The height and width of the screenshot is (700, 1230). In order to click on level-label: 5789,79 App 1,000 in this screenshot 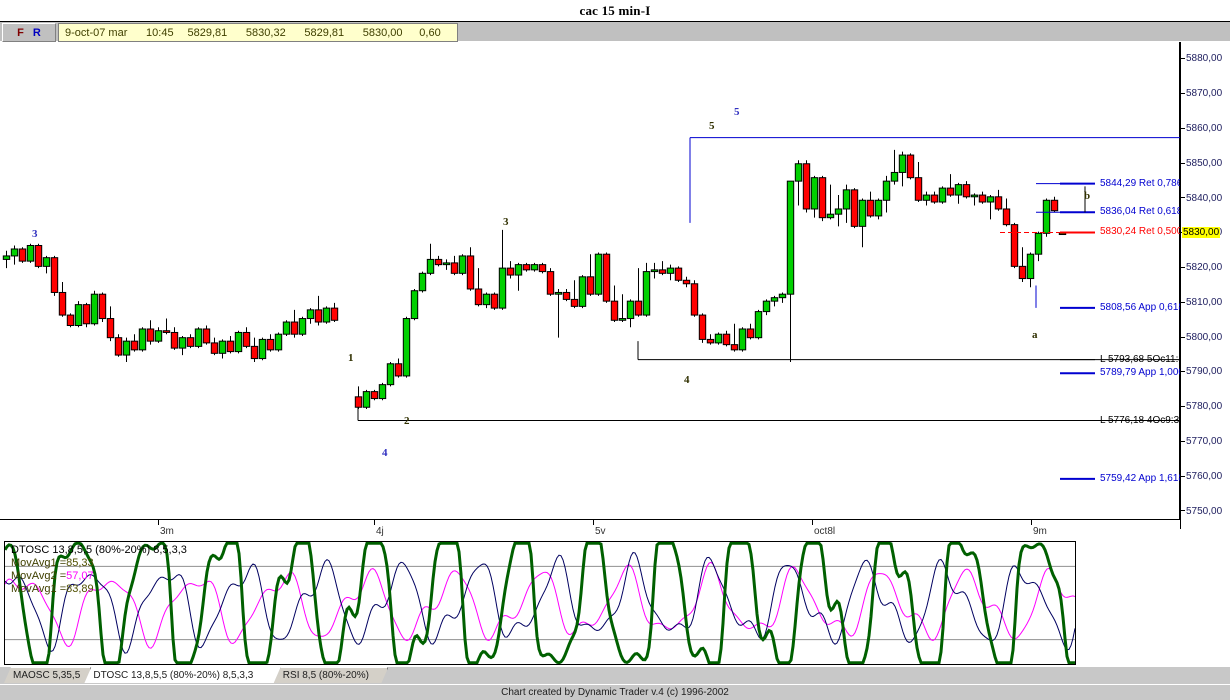, I will do `click(1142, 373)`.